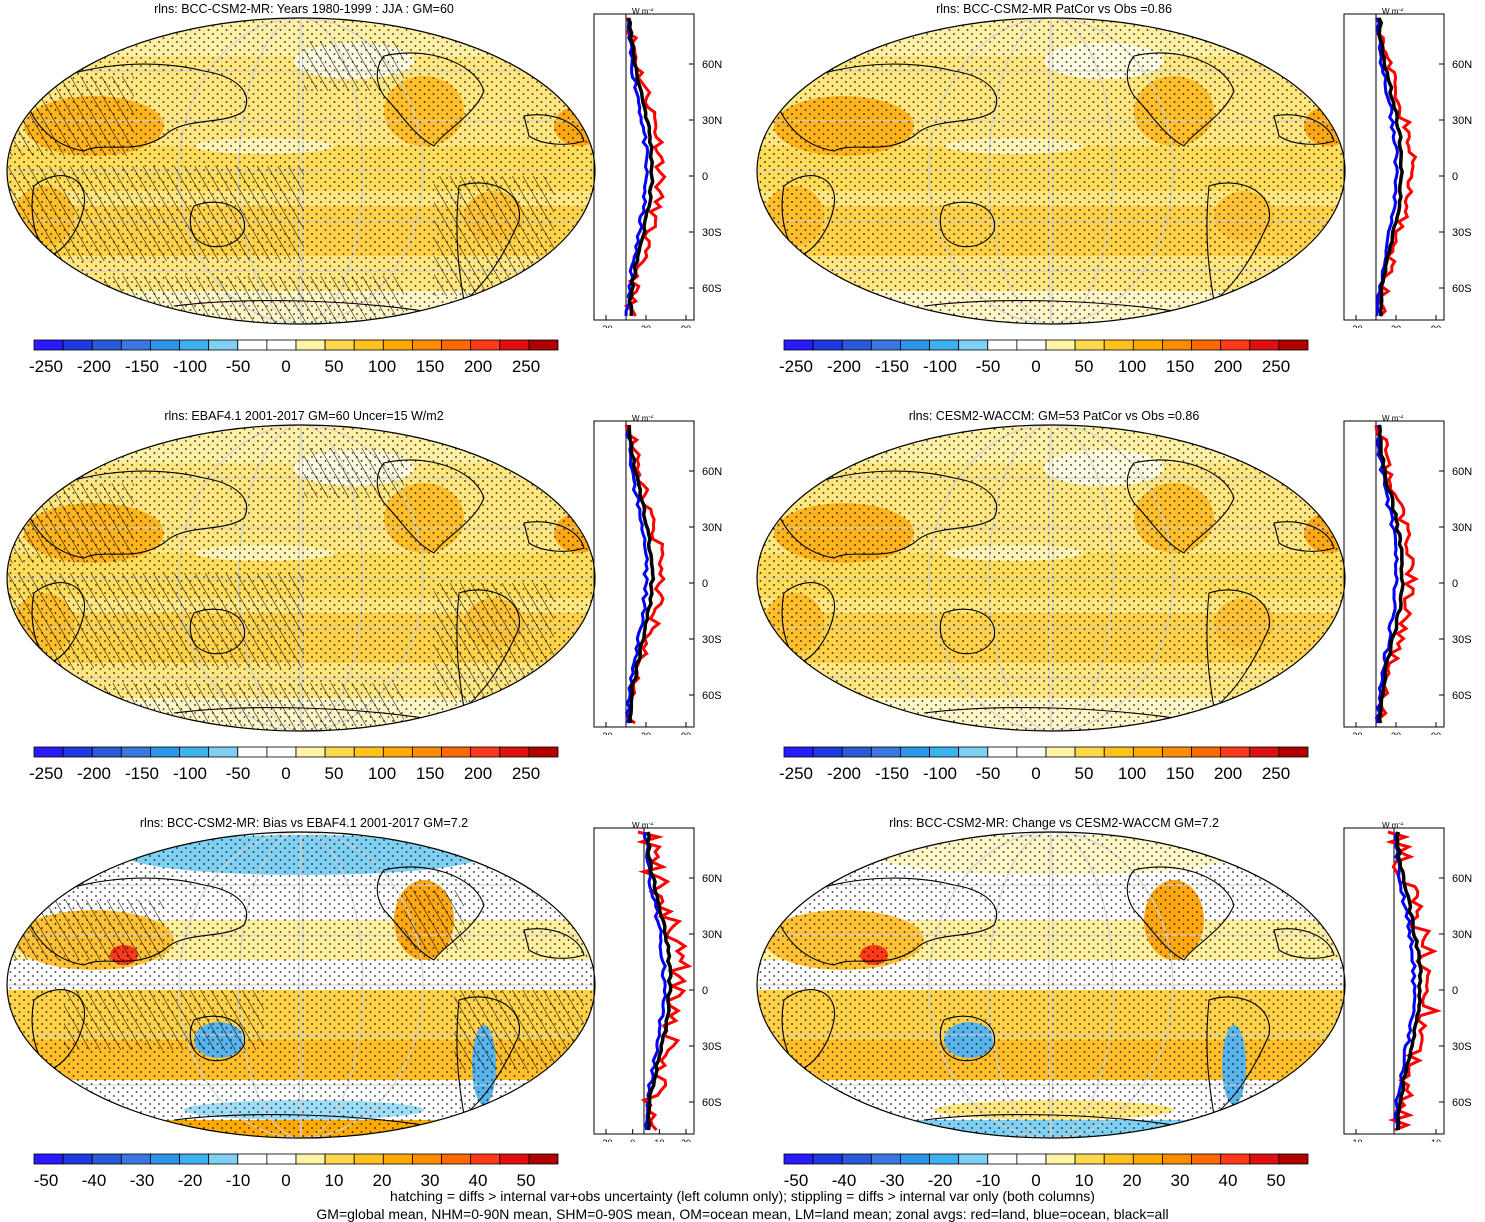  What do you see at coordinates (142, 366) in the screenshot?
I see `colorbar-label: -150` at bounding box center [142, 366].